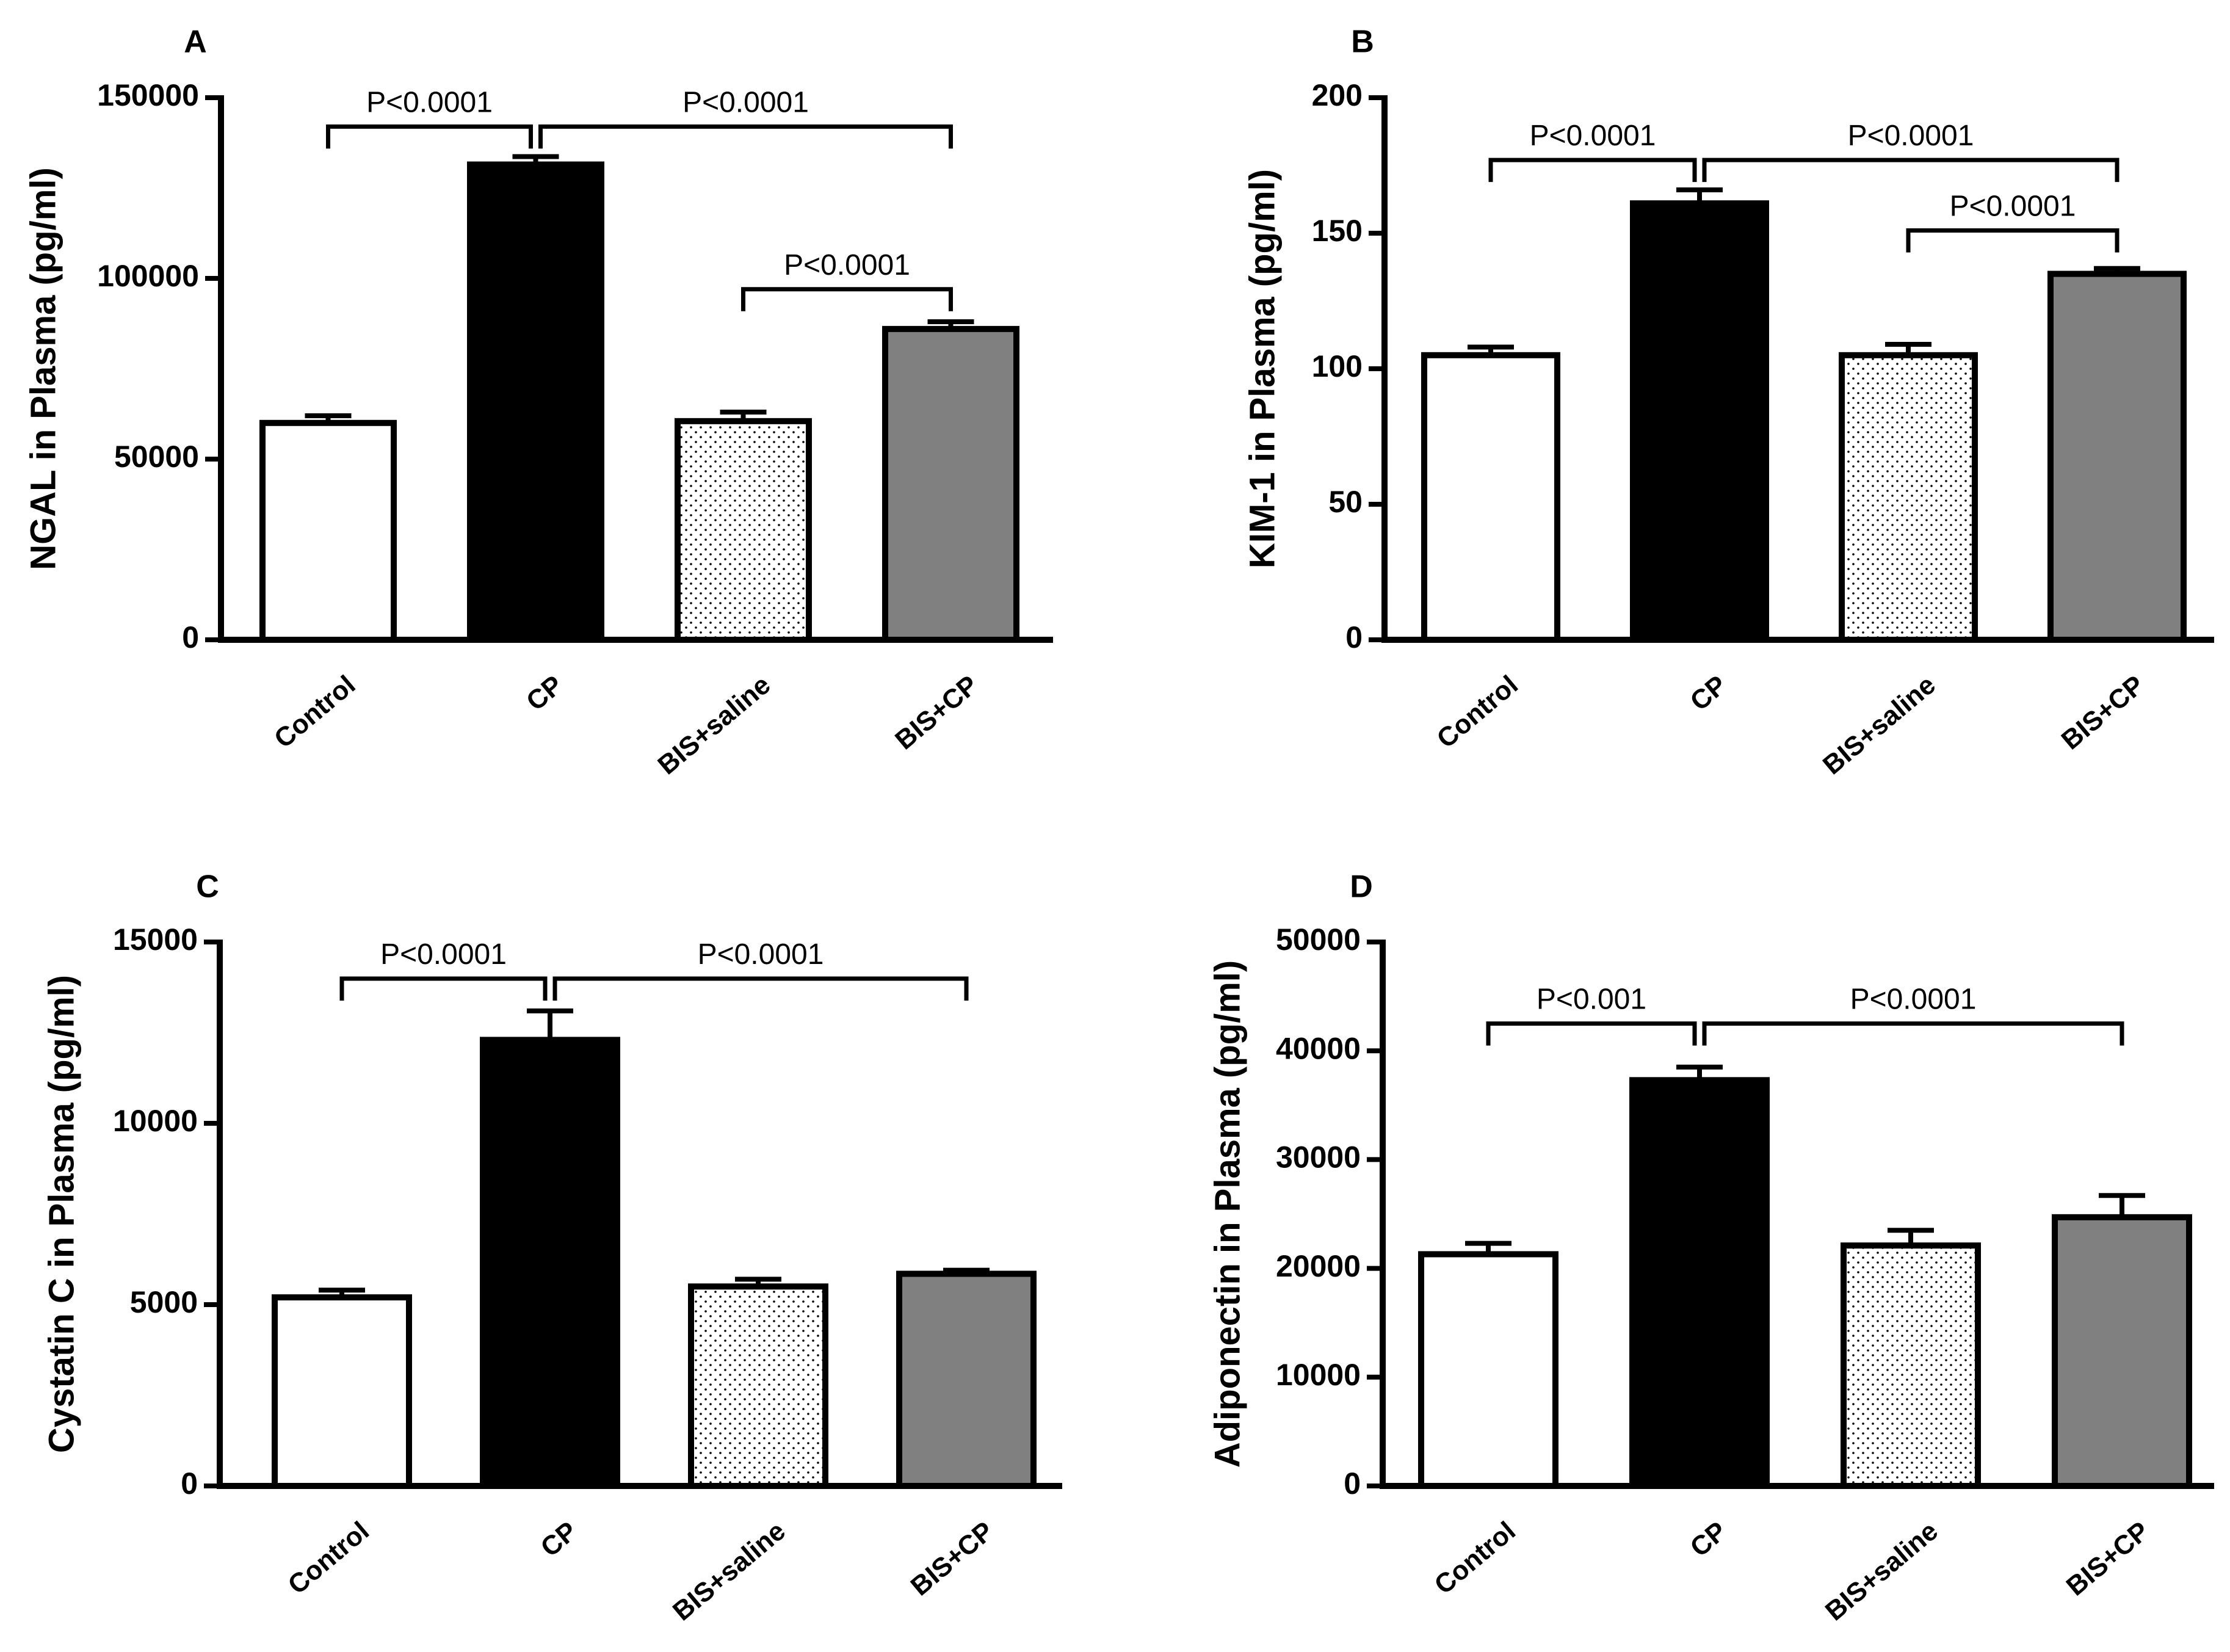 The height and width of the screenshot is (1652, 2230). What do you see at coordinates (714, 725) in the screenshot?
I see `panel-a-x-tick-label: BIS+saline` at bounding box center [714, 725].